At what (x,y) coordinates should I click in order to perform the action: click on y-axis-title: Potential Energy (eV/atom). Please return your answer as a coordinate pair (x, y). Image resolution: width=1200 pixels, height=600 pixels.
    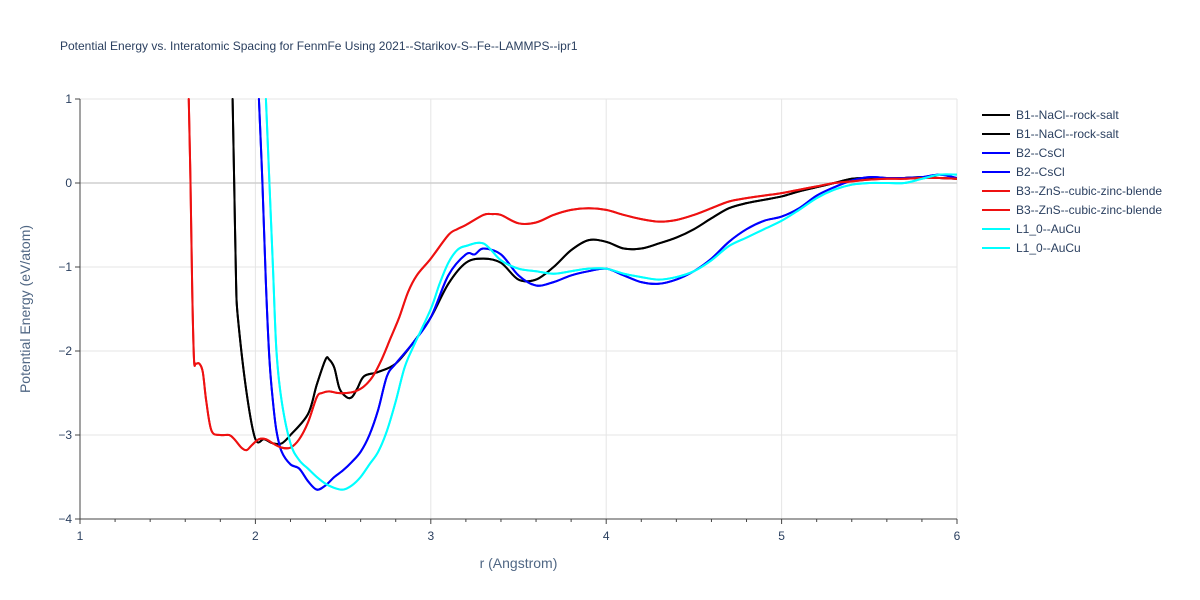
    Looking at the image, I should click on (25, 309).